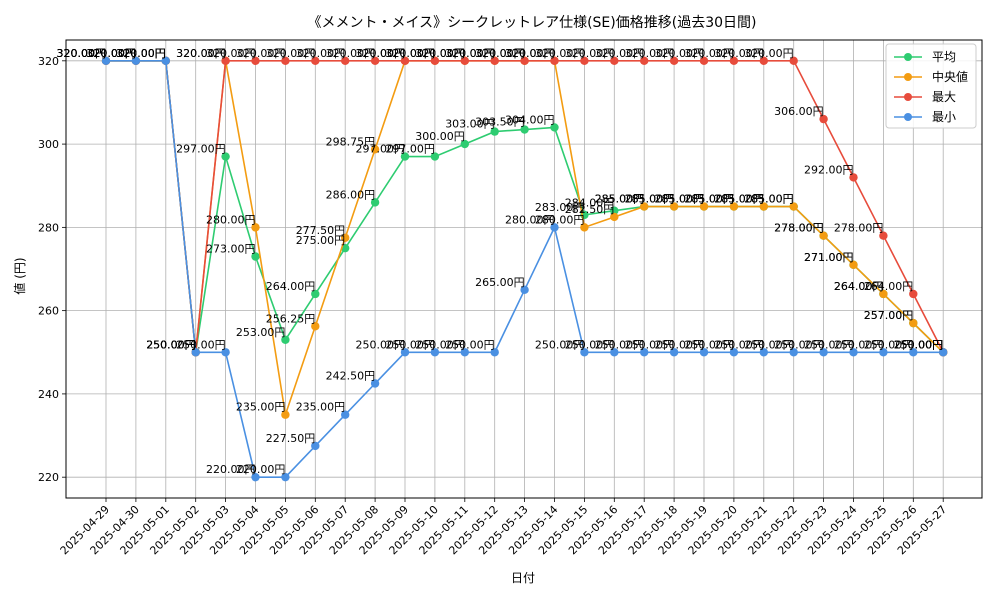  What do you see at coordinates (291, 318) in the screenshot?
I see `data-label: 256.25円` at bounding box center [291, 318].